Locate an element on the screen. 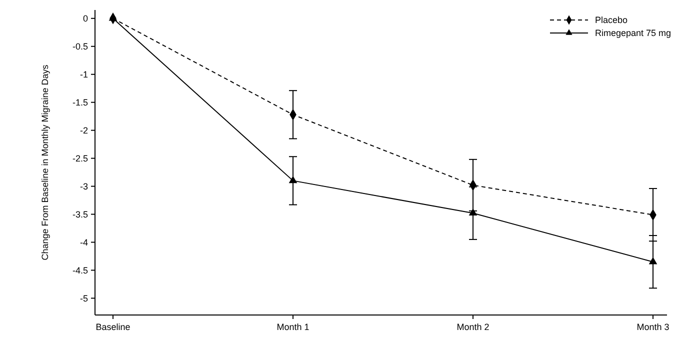 This screenshot has width=680, height=338. y-axis-title: Change From Baseline in Monthly Migraine Days is located at coordinates (45, 162).